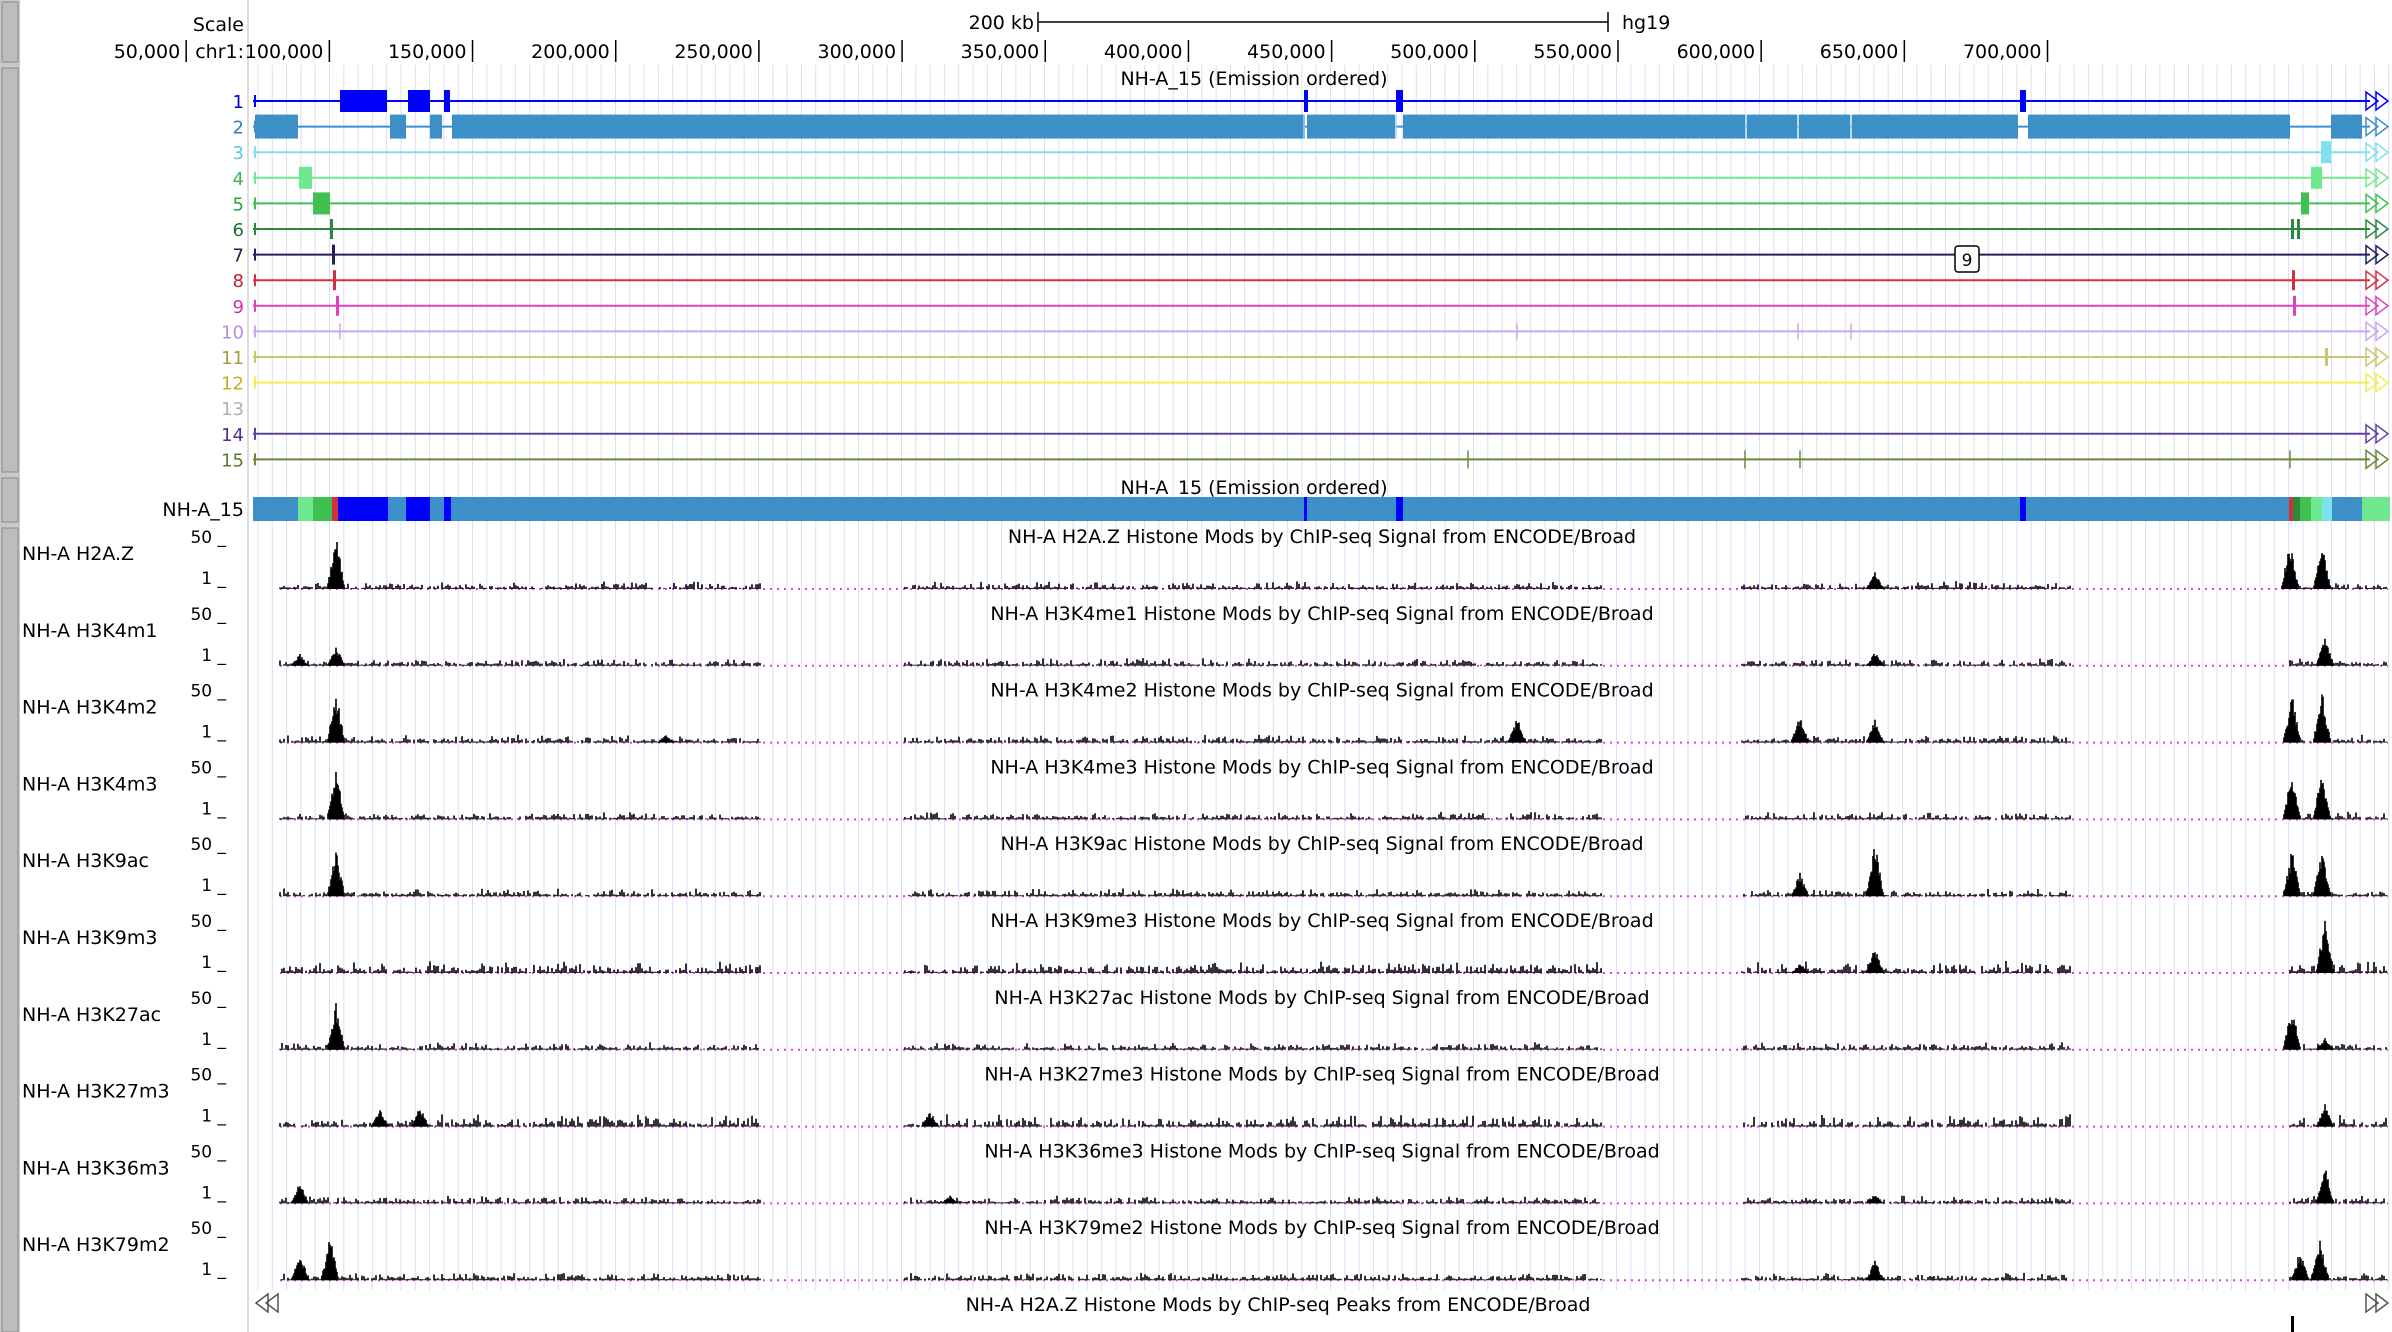  I want to click on chromhmm-dense-bar, so click(1321, 509).